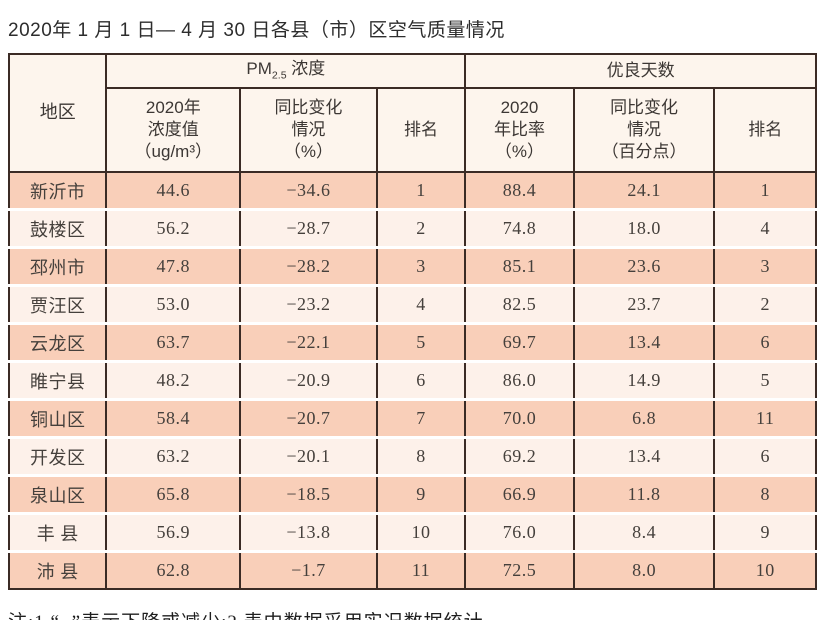 This screenshot has height=620, width=825. Describe the element at coordinates (644, 494) in the screenshot. I see `cell-good-change: 11.8` at that location.